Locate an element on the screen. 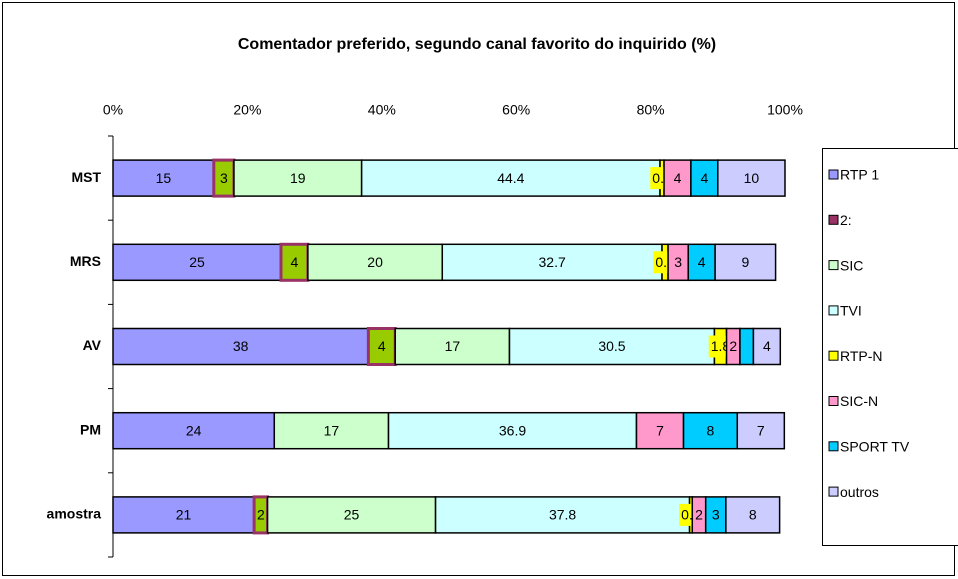 The width and height of the screenshot is (958, 579). data-label: 15 is located at coordinates (164, 178).